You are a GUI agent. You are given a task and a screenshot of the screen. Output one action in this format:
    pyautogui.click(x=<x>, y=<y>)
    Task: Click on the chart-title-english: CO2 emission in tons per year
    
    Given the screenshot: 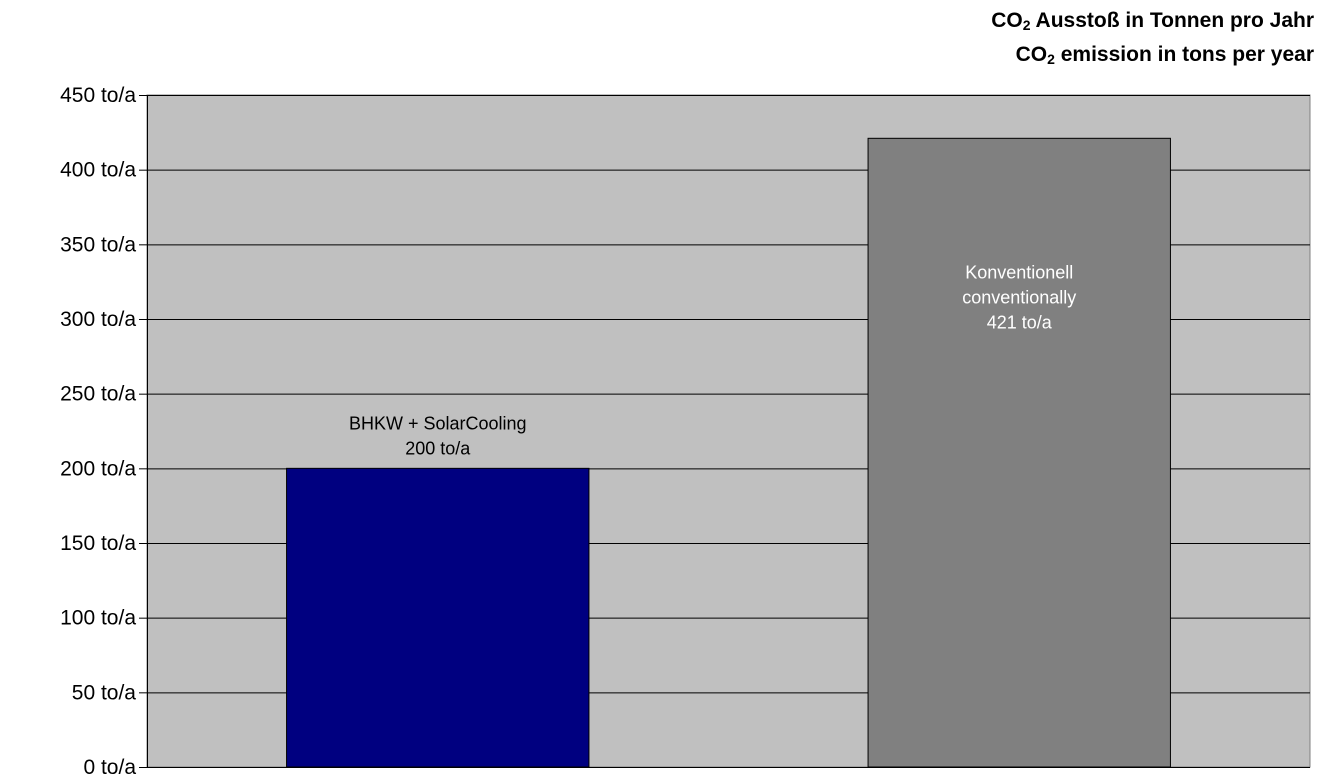 What is the action you would take?
    pyautogui.click(x=1164, y=55)
    